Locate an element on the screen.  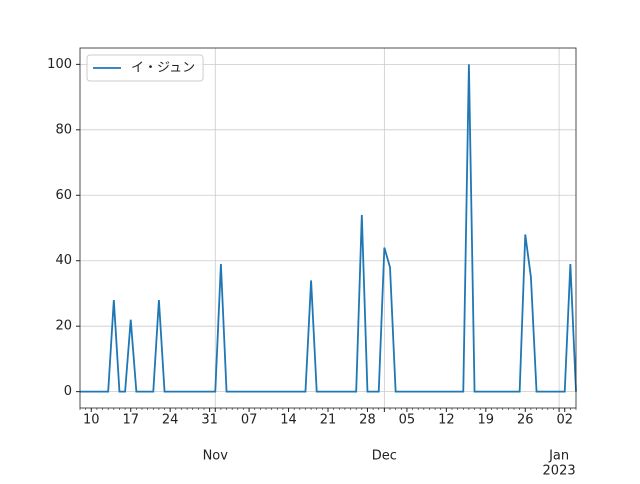
legend-label: イ・ジュン is located at coordinates (163, 68).